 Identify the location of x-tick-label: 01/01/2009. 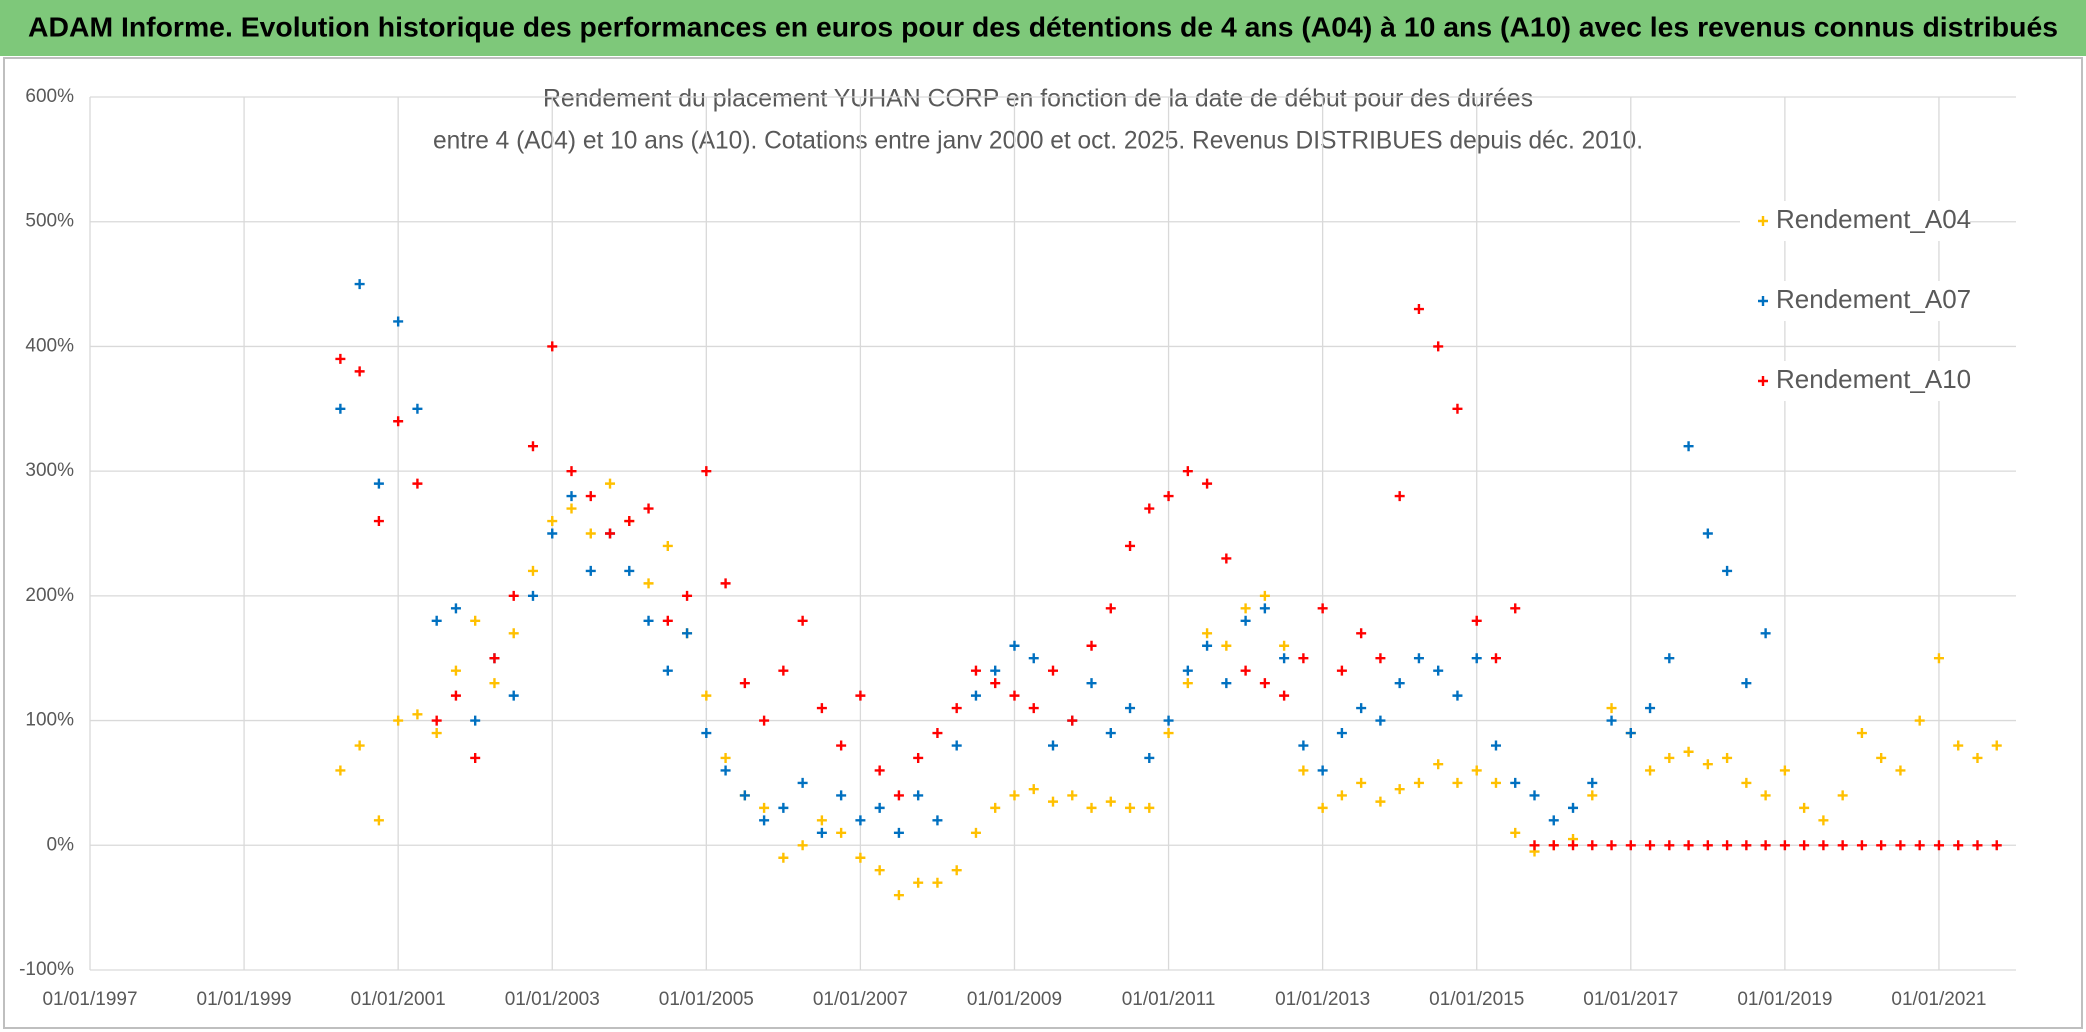
(1014, 999).